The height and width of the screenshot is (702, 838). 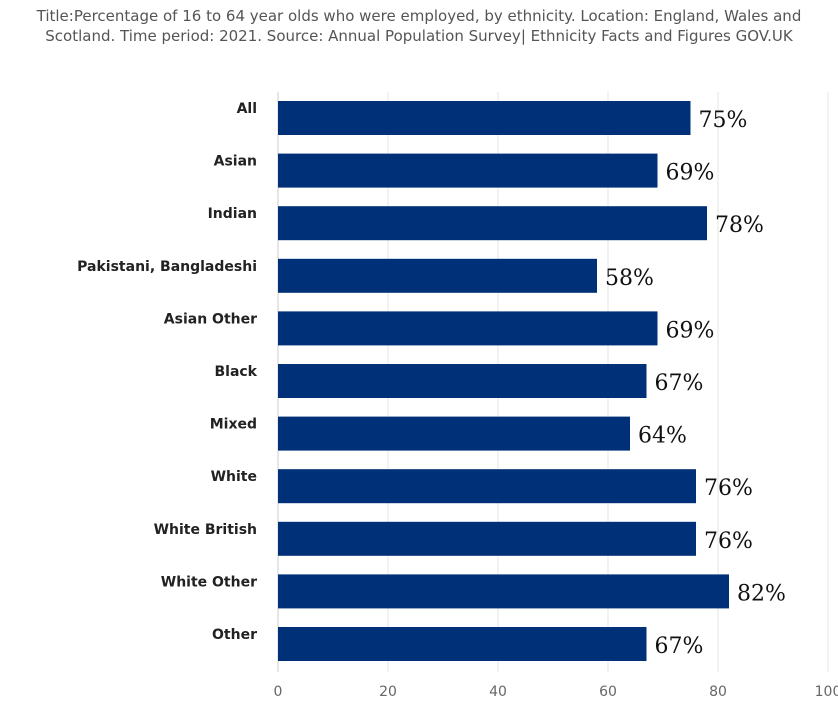 I want to click on x-tick-label: 40, so click(x=498, y=692).